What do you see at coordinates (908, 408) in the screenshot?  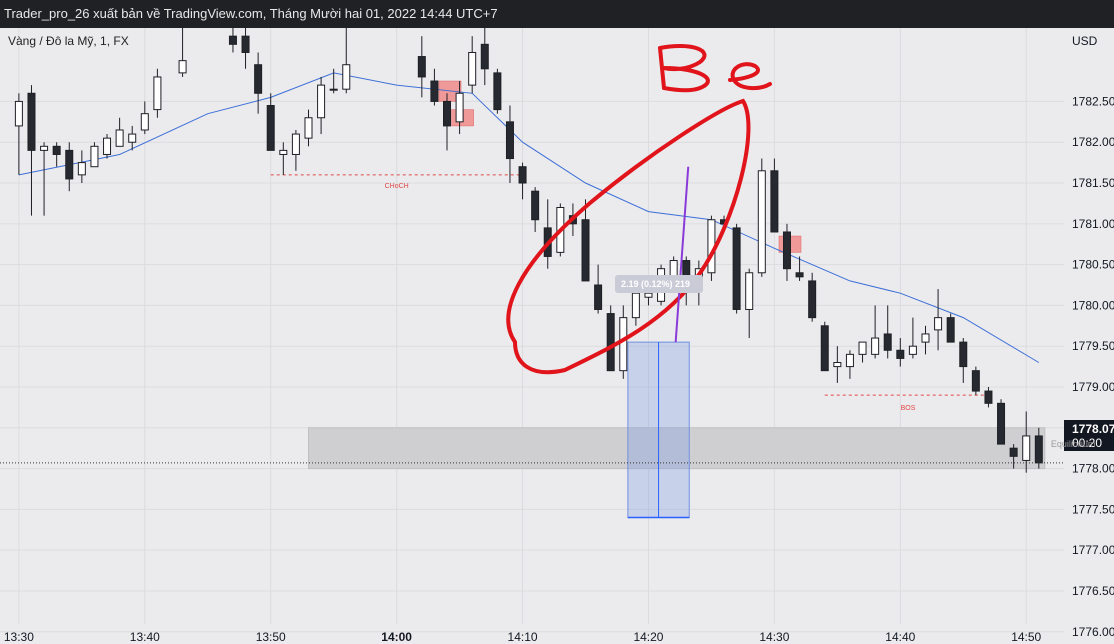 I see `bos-label: BOS` at bounding box center [908, 408].